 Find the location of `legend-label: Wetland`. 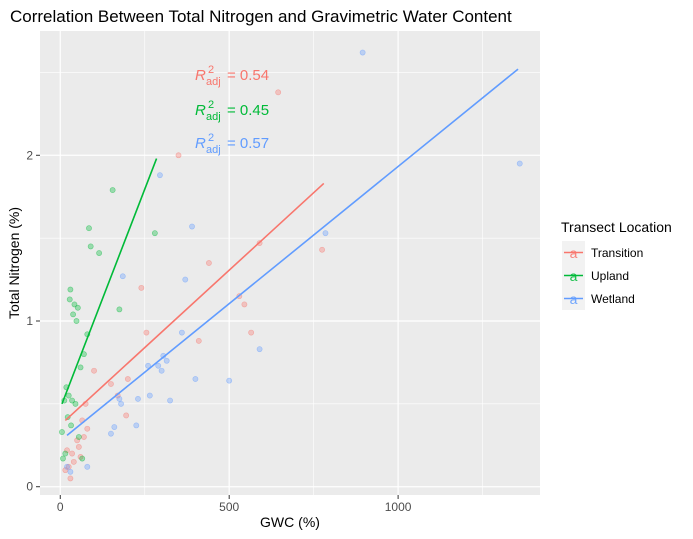

legend-label: Wetland is located at coordinates (613, 299).